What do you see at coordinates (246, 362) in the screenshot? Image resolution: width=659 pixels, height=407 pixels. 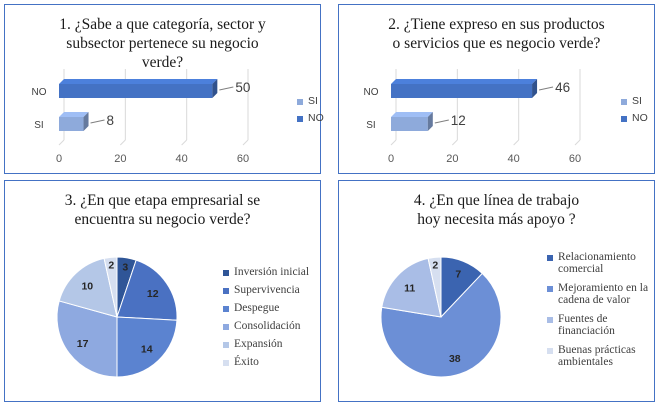 I see `legend-label: Éxito` at bounding box center [246, 362].